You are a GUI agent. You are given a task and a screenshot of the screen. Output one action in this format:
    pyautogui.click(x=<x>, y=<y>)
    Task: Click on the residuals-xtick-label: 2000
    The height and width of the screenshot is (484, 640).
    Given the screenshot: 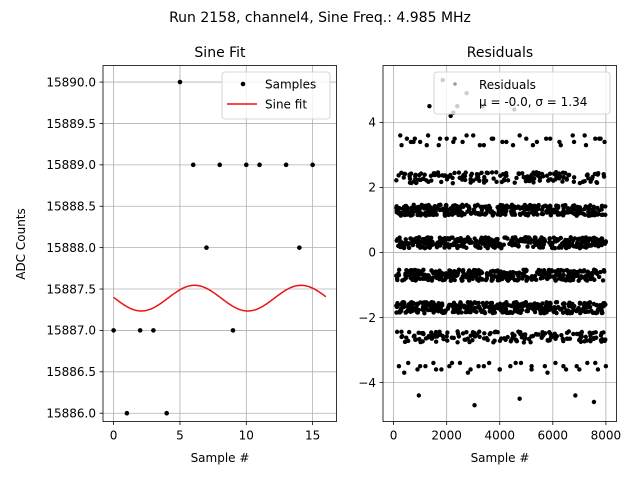 What is the action you would take?
    pyautogui.click(x=446, y=436)
    